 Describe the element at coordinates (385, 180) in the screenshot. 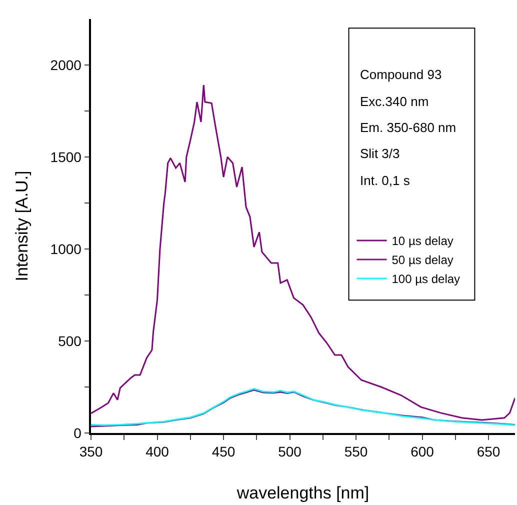

I see `annotation: Int. 0,1 s` at that location.